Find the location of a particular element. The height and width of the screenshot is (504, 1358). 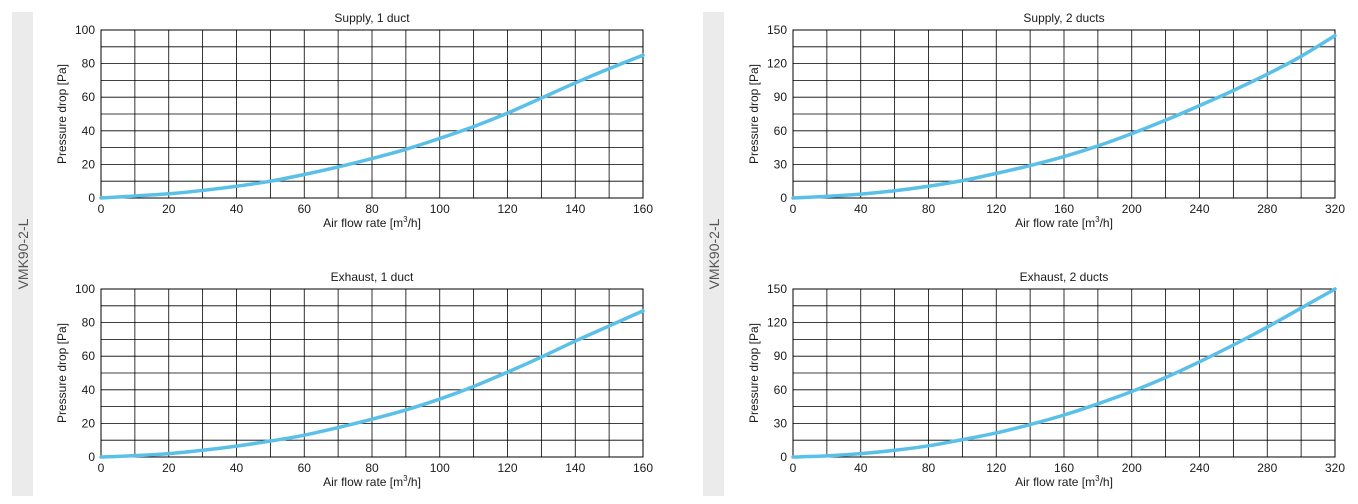

chart-title: Supply, 2 ducts is located at coordinates (1063, 18).